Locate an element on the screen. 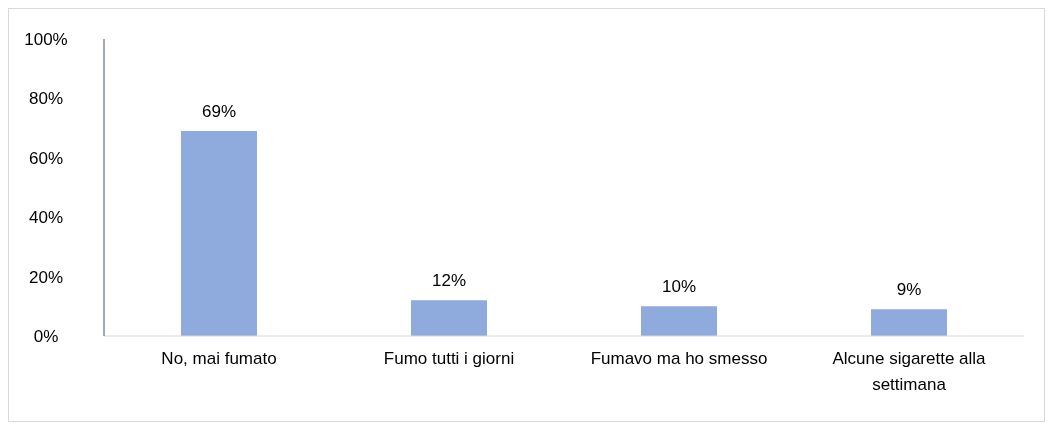 The image size is (1053, 430). data-label: 9% is located at coordinates (909, 290).